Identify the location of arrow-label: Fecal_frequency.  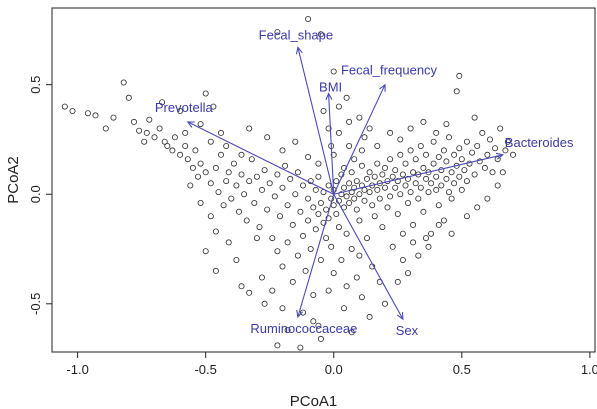
(389, 70).